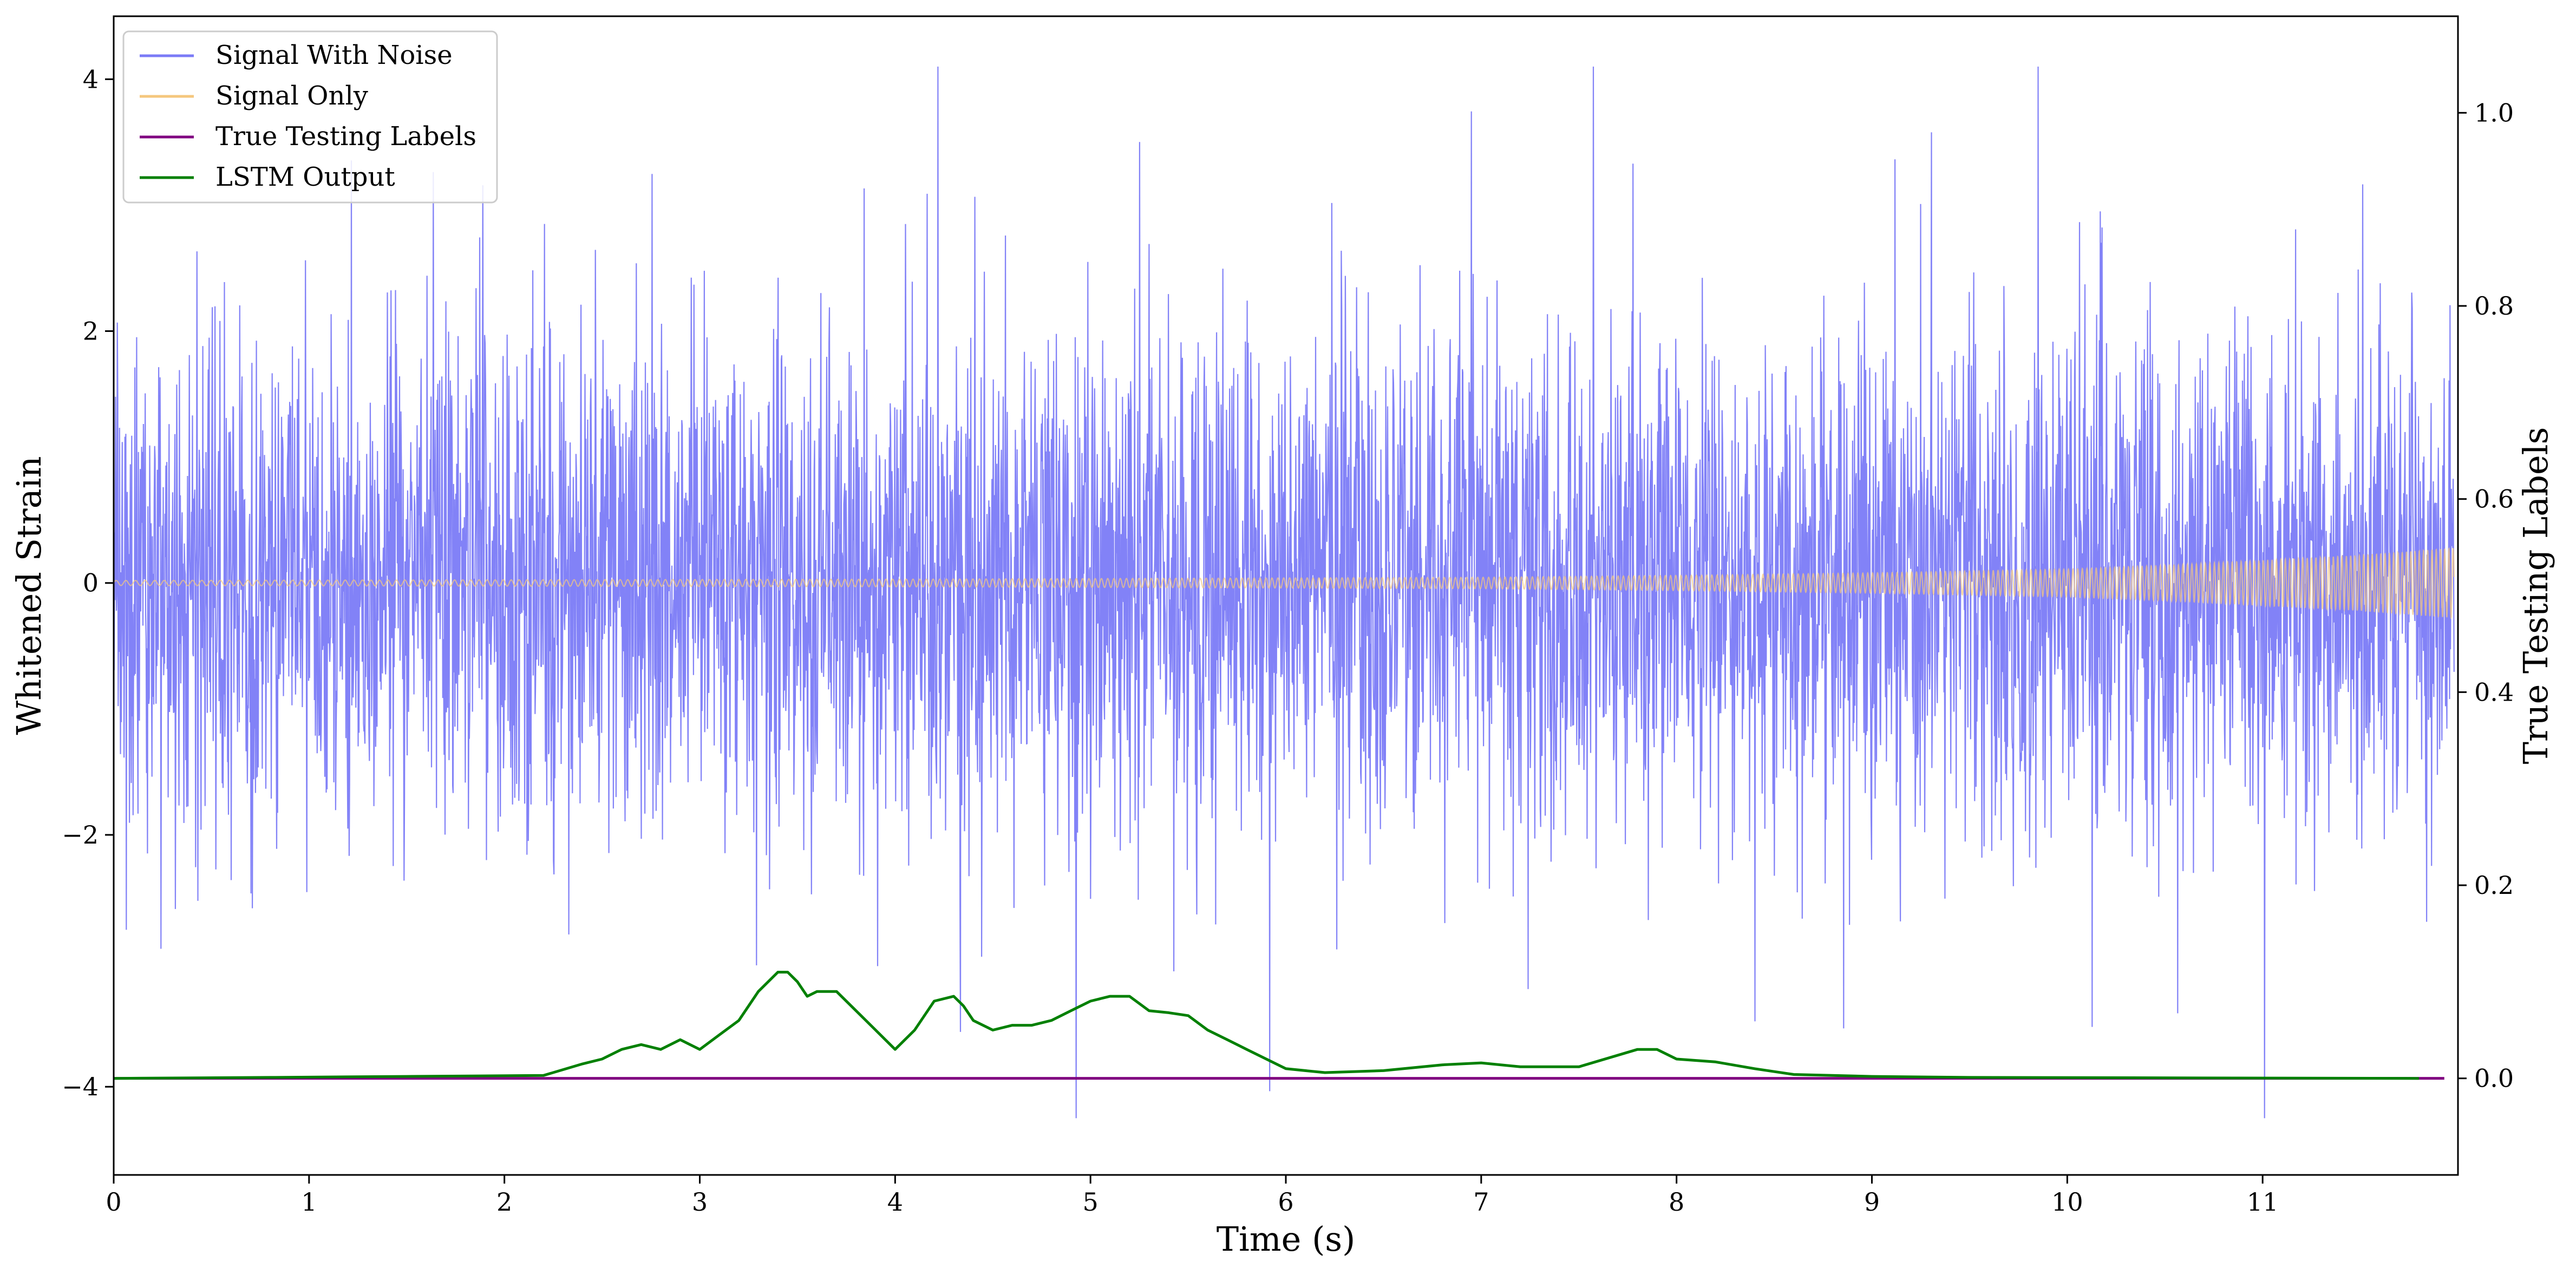  I want to click on y-tick-label-right: 0.0, so click(2494, 1078).